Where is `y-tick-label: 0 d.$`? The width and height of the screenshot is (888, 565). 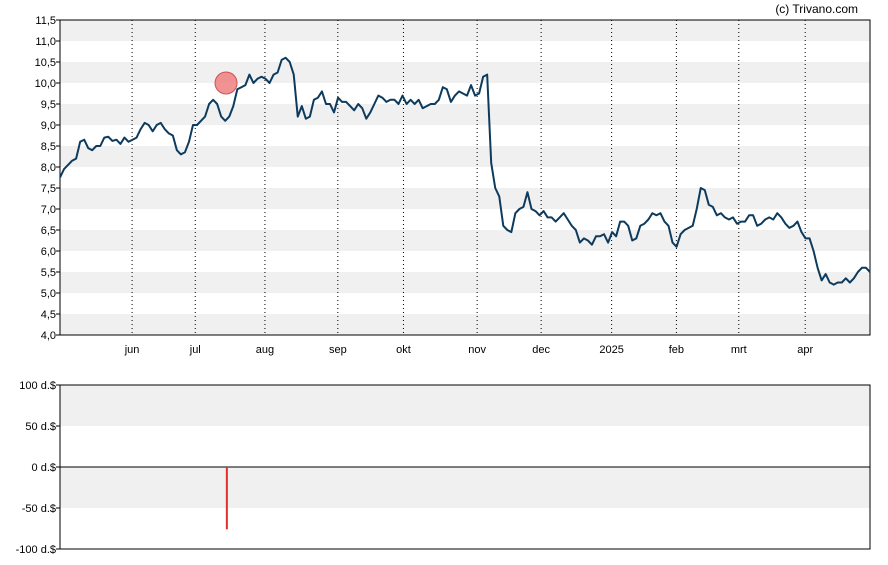 y-tick-label: 0 d.$ is located at coordinates (44, 468).